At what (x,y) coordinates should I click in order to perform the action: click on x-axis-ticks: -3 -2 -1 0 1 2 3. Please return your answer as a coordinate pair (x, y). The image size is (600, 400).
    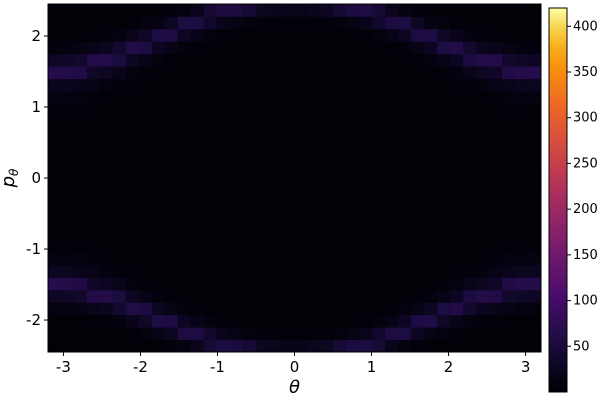
    Looking at the image, I should click on (293, 364).